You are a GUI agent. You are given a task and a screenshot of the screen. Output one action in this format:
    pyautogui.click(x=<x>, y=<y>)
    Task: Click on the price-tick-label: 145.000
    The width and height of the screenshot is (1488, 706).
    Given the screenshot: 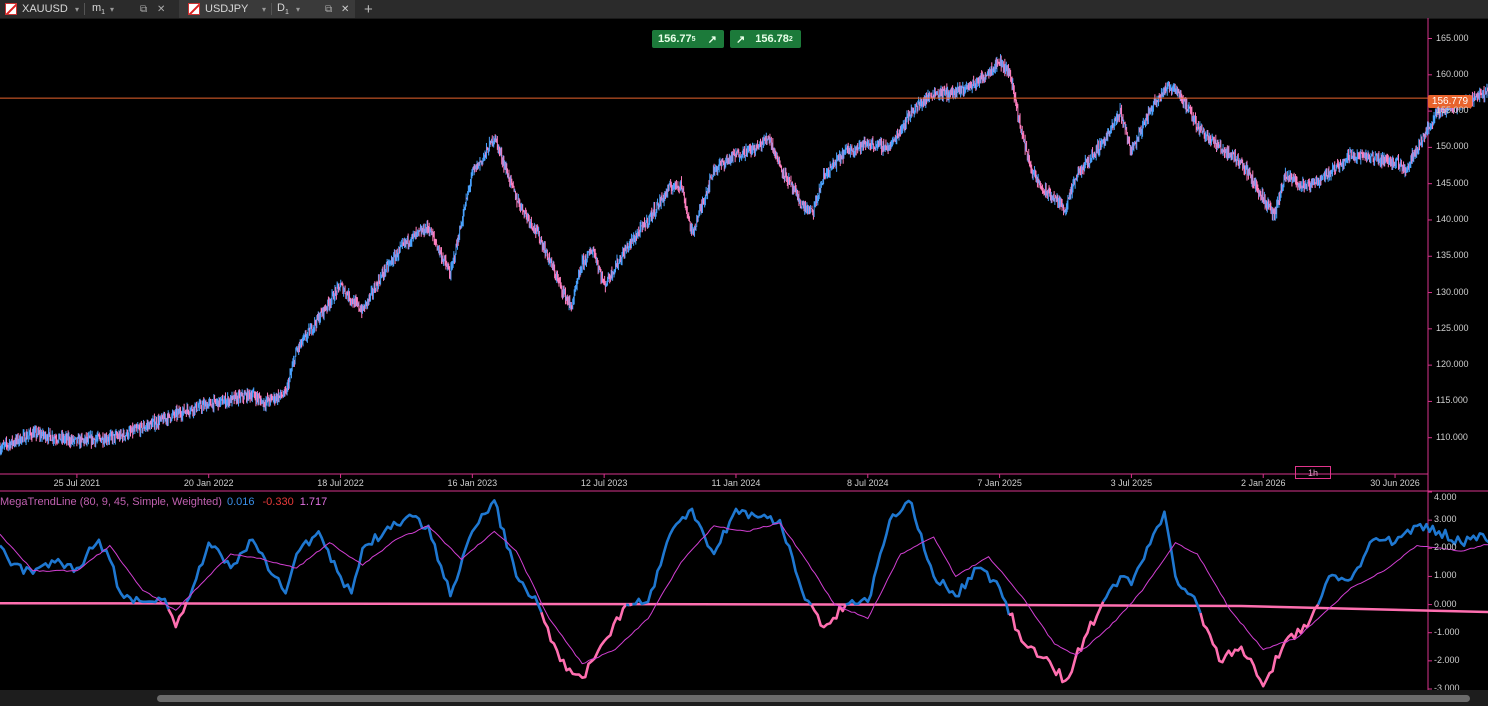 What is the action you would take?
    pyautogui.click(x=1452, y=182)
    